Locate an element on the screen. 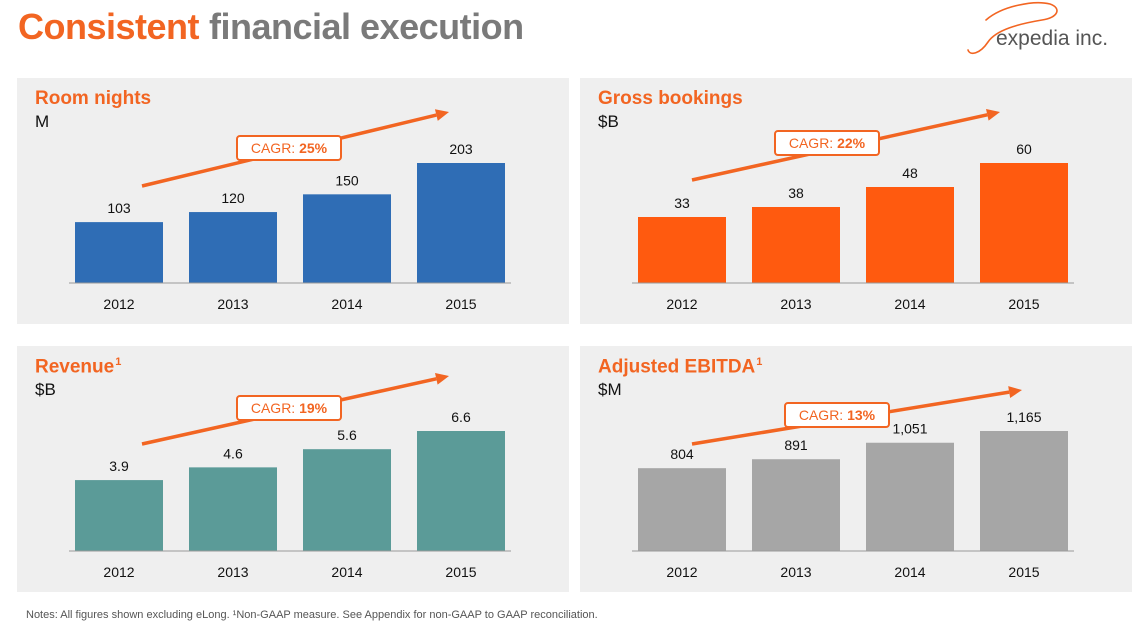  panel-title: Room nights is located at coordinates (93, 99).